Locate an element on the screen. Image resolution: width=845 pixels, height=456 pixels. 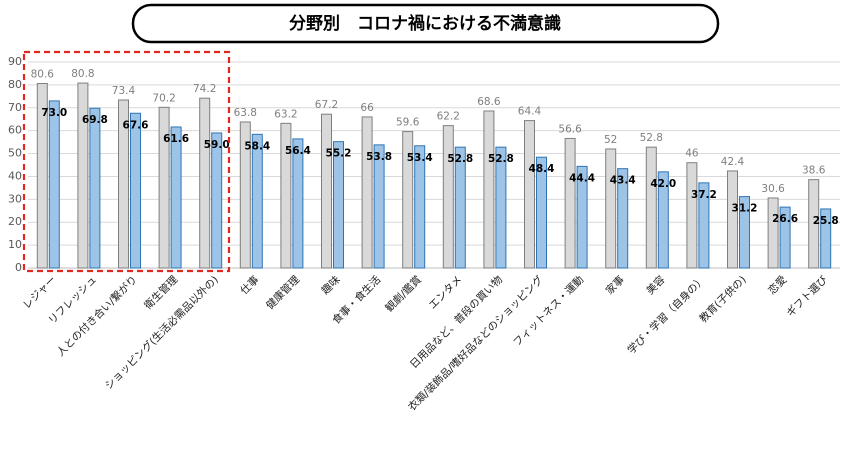
value-label: 30.6 is located at coordinates (773, 189).